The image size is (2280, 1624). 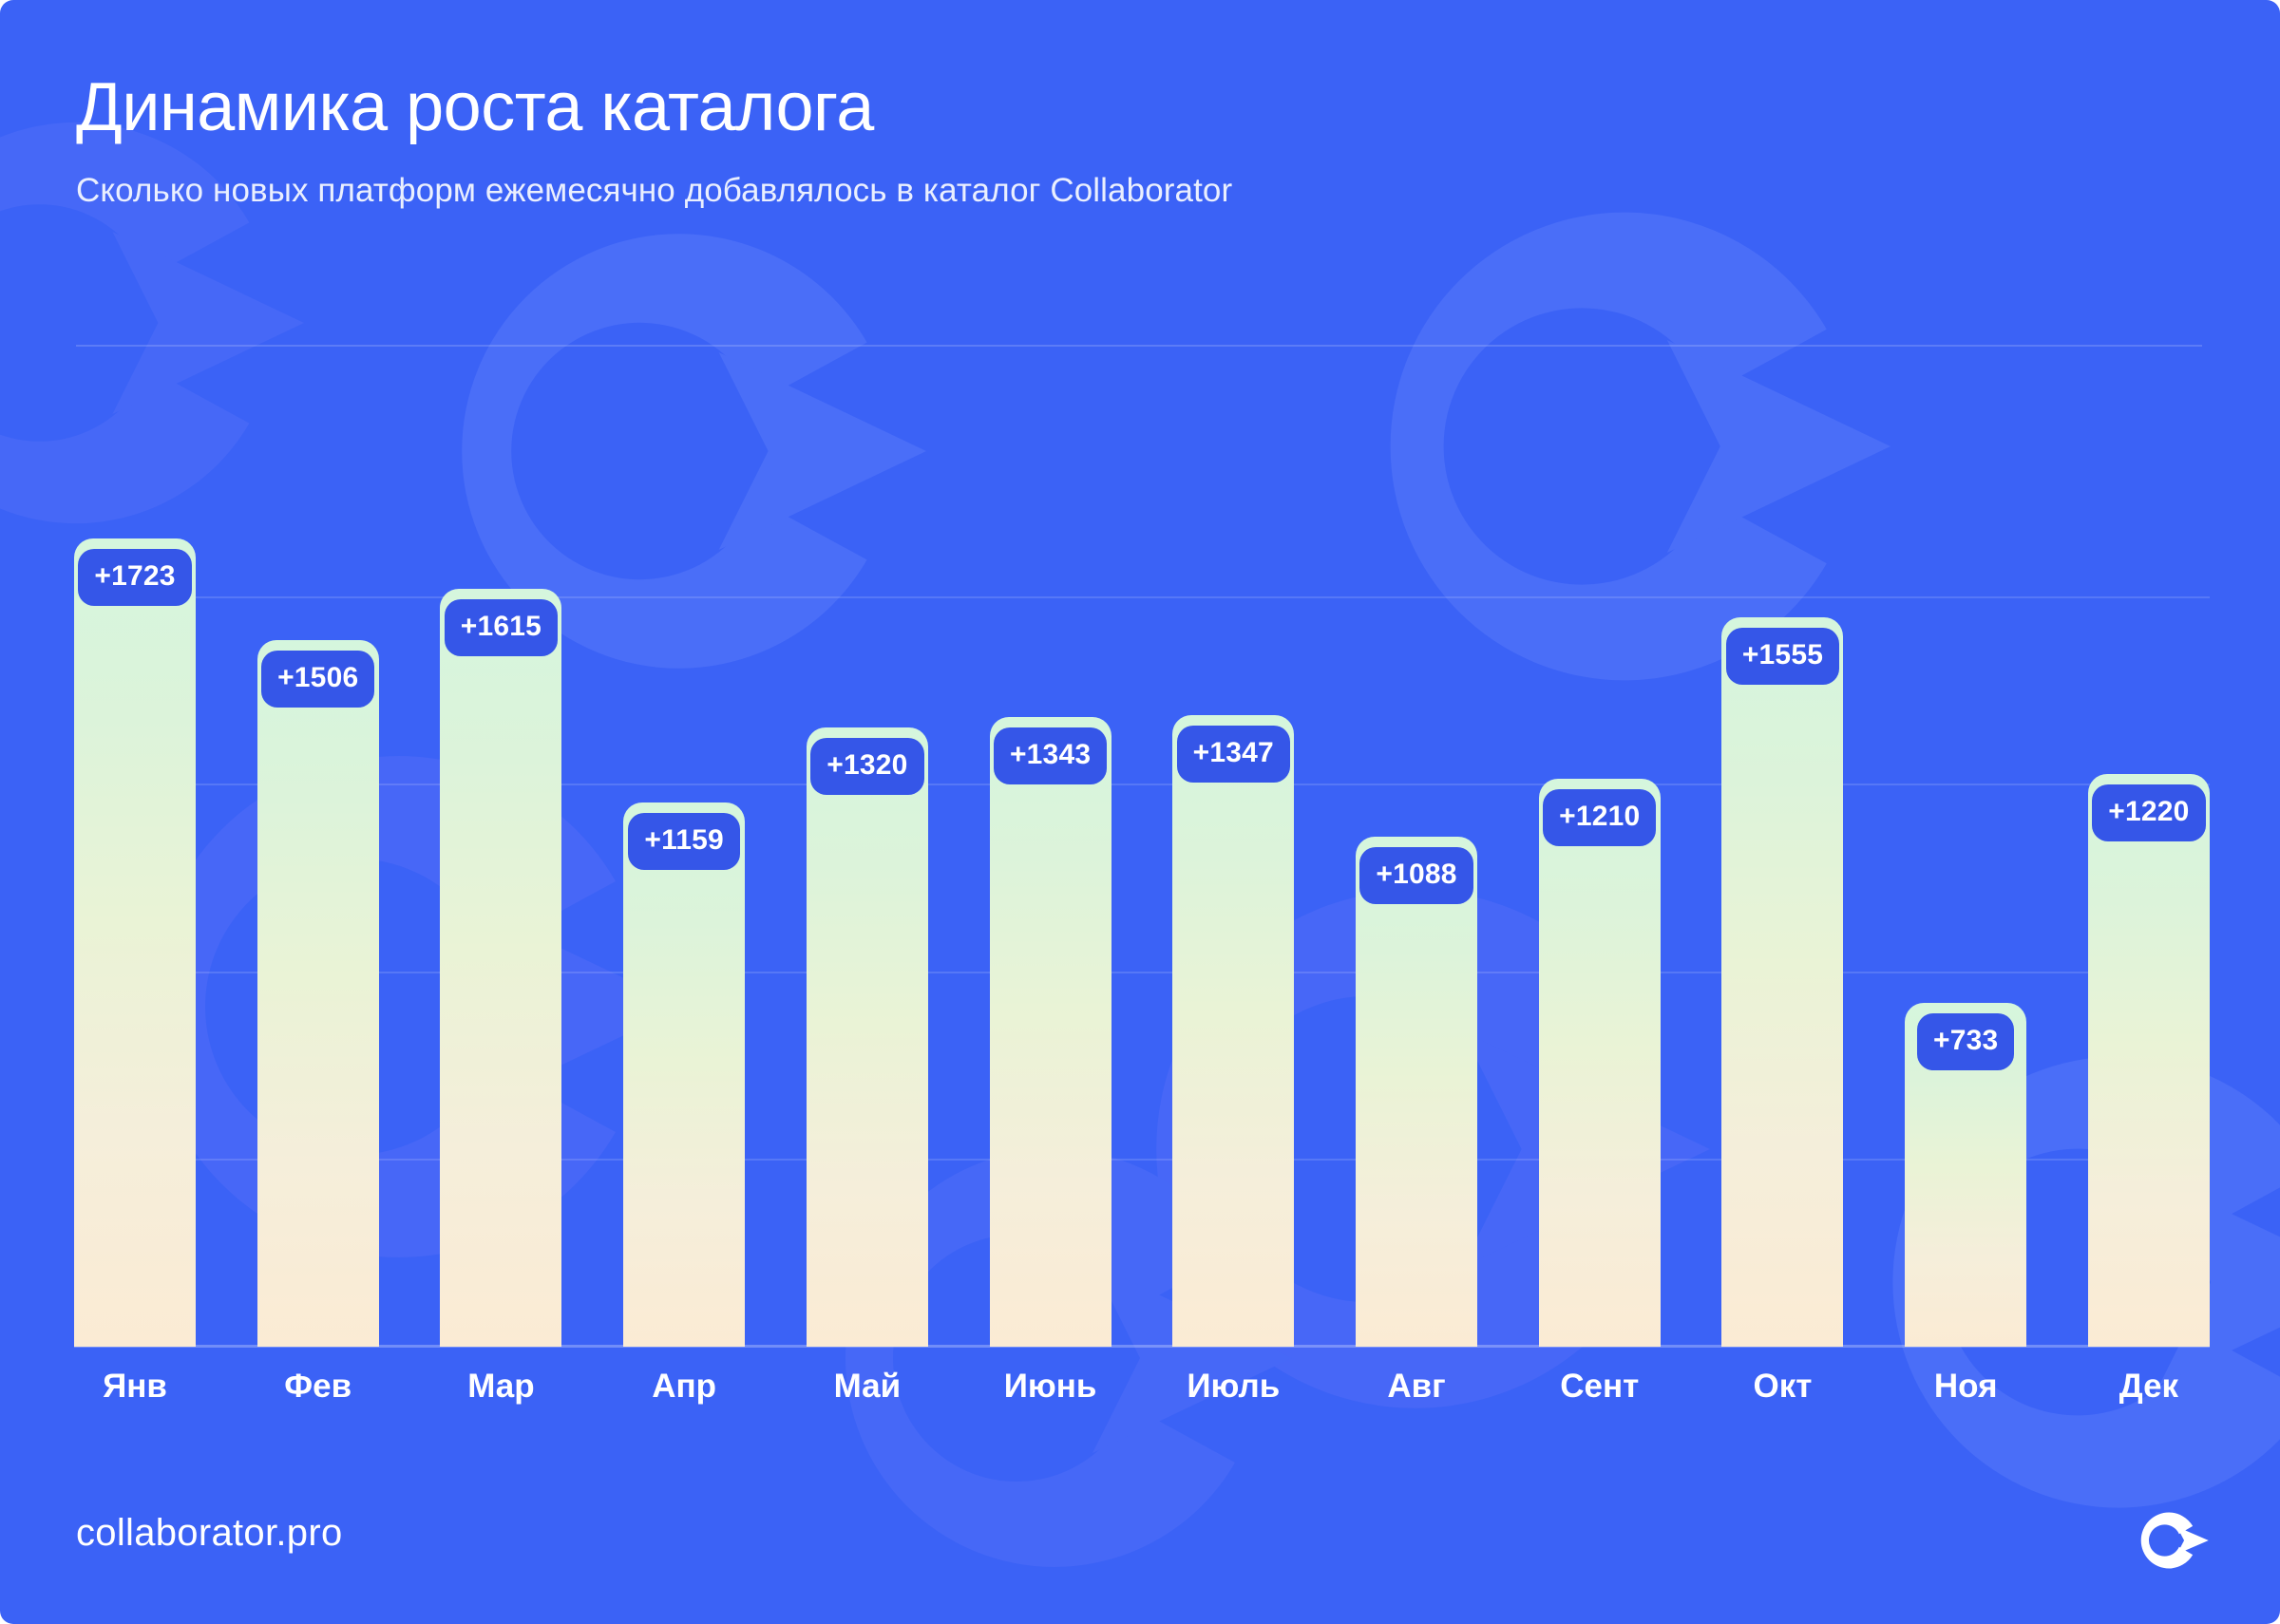 What do you see at coordinates (1782, 981) in the screenshot?
I see `chart-bar: +1555` at bounding box center [1782, 981].